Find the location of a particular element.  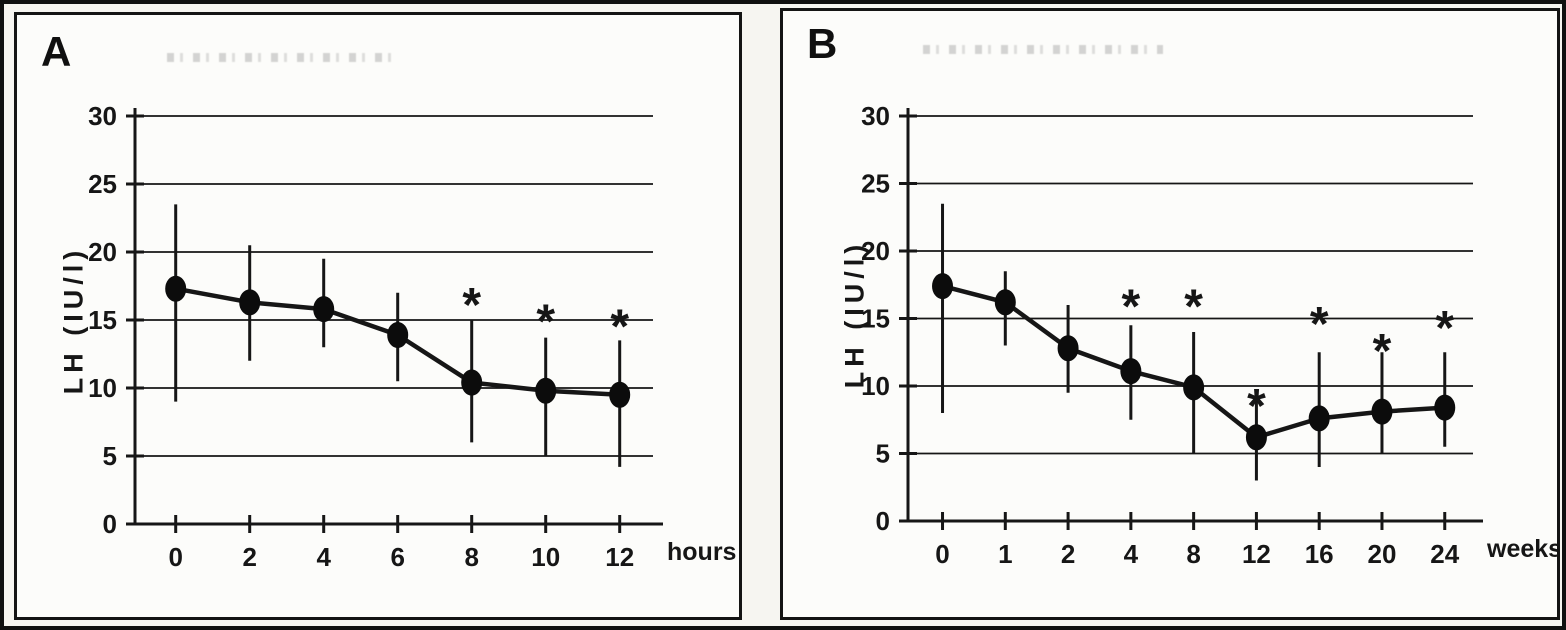

x-tick-label: 20 is located at coordinates (1382, 554).